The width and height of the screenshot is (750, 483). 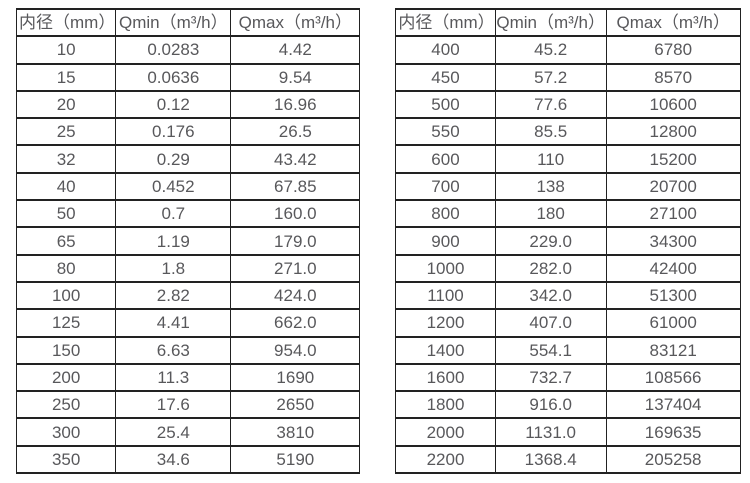 What do you see at coordinates (188, 405) in the screenshot?
I see `table-row: 250 17.6 2650` at bounding box center [188, 405].